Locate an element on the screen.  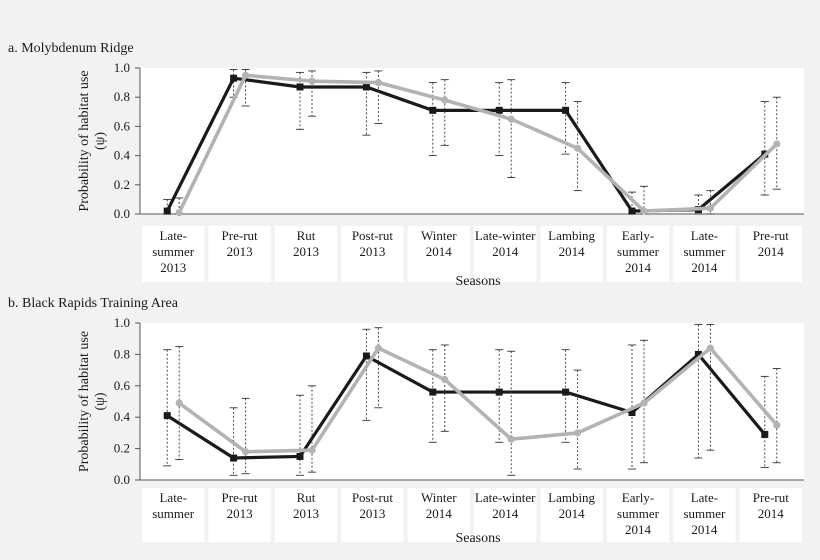
y-tick-label: 0.4 is located at coordinates (122, 416).